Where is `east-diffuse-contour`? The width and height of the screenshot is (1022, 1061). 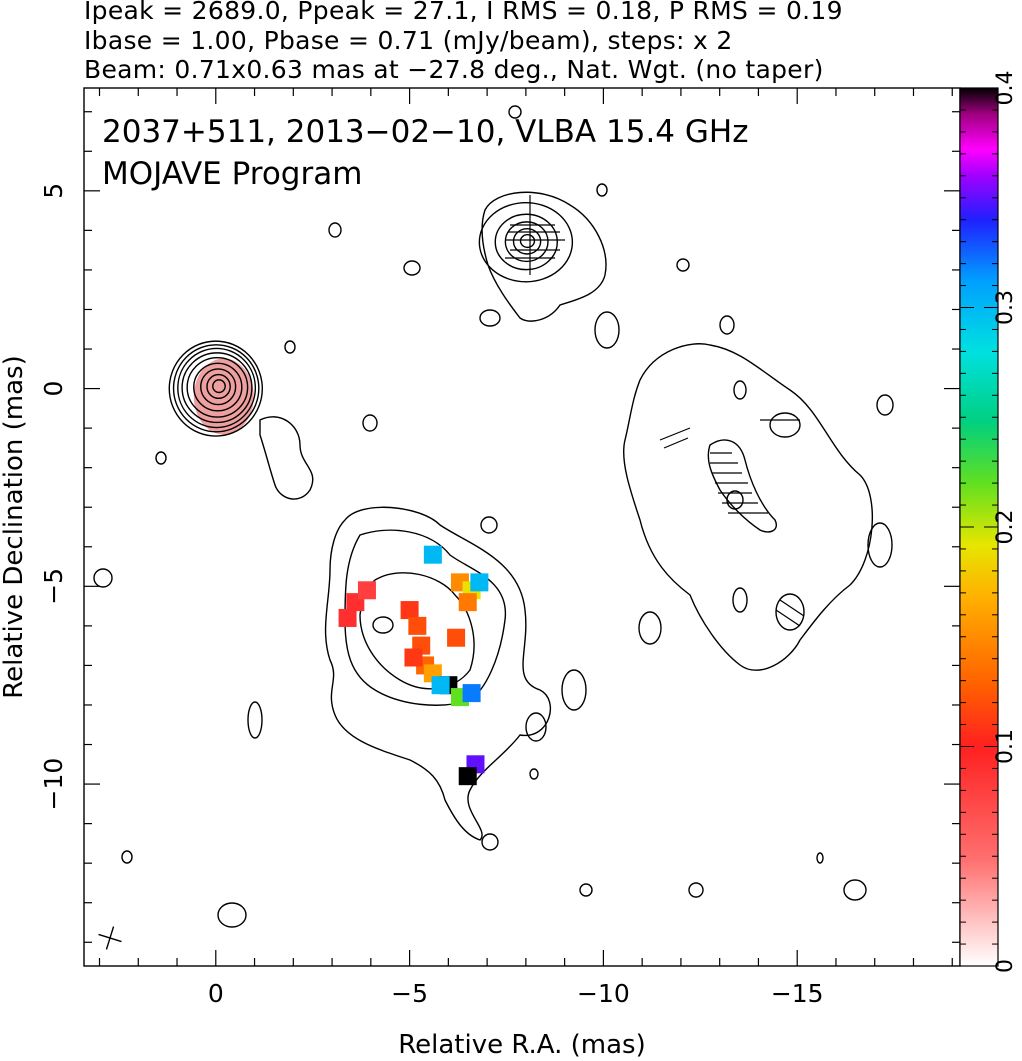
east-diffuse-contour is located at coordinates (748, 507).